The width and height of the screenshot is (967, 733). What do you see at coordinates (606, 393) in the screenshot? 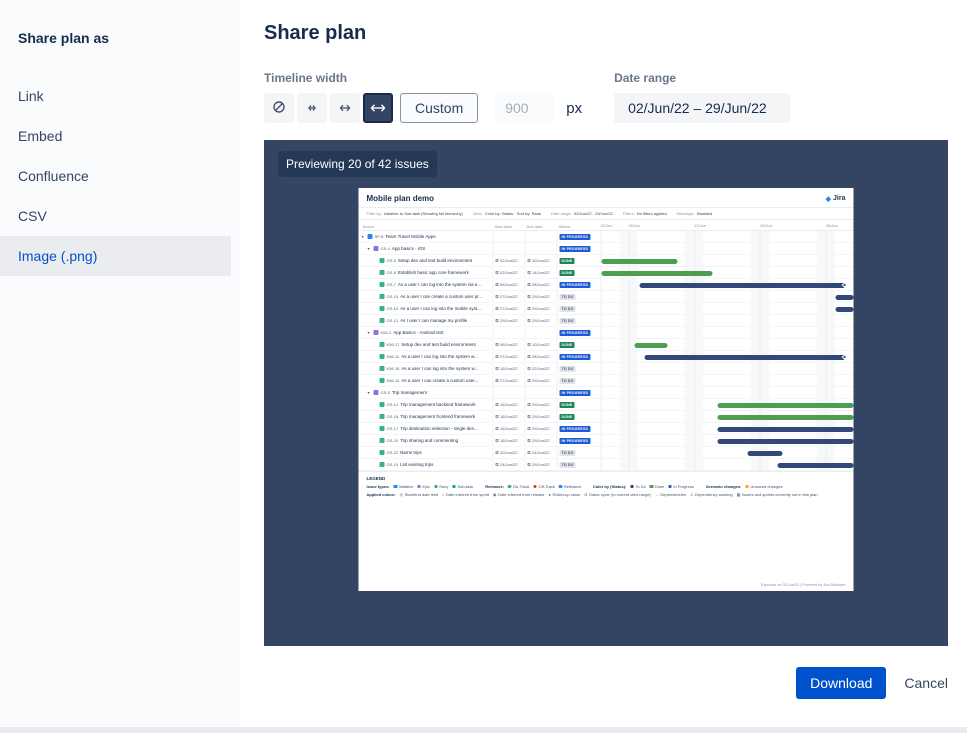
I see `plan-row-GS-5: ▾ GS-5 Trip management IN PROGRESS` at bounding box center [606, 393].